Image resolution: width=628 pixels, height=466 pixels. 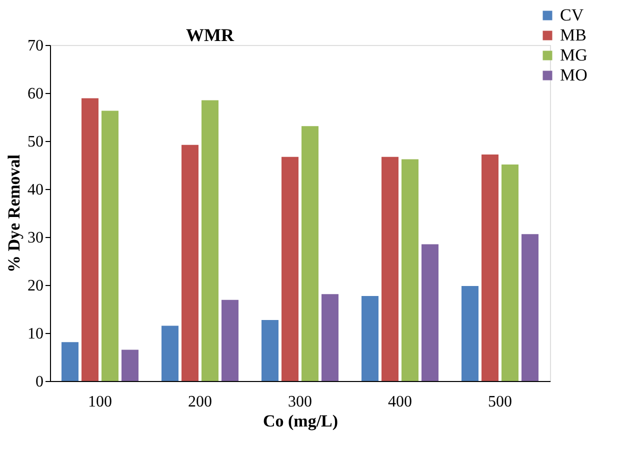 What do you see at coordinates (400, 402) in the screenshot?
I see `x-tick-label: 400` at bounding box center [400, 402].